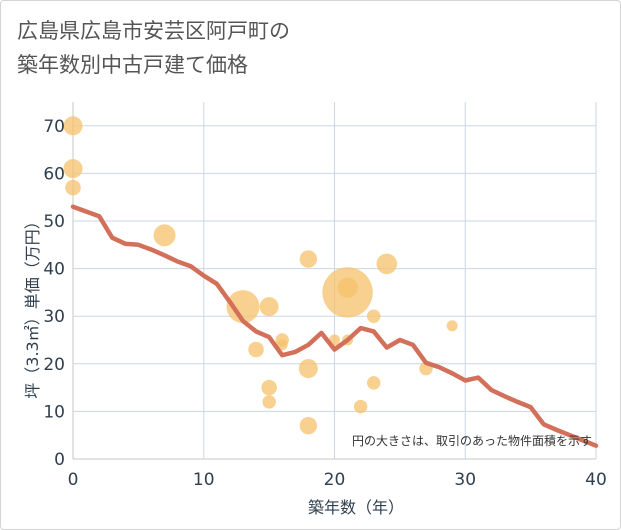  What do you see at coordinates (356, 507) in the screenshot?
I see `x-axis-title: 築年数（年）` at bounding box center [356, 507].